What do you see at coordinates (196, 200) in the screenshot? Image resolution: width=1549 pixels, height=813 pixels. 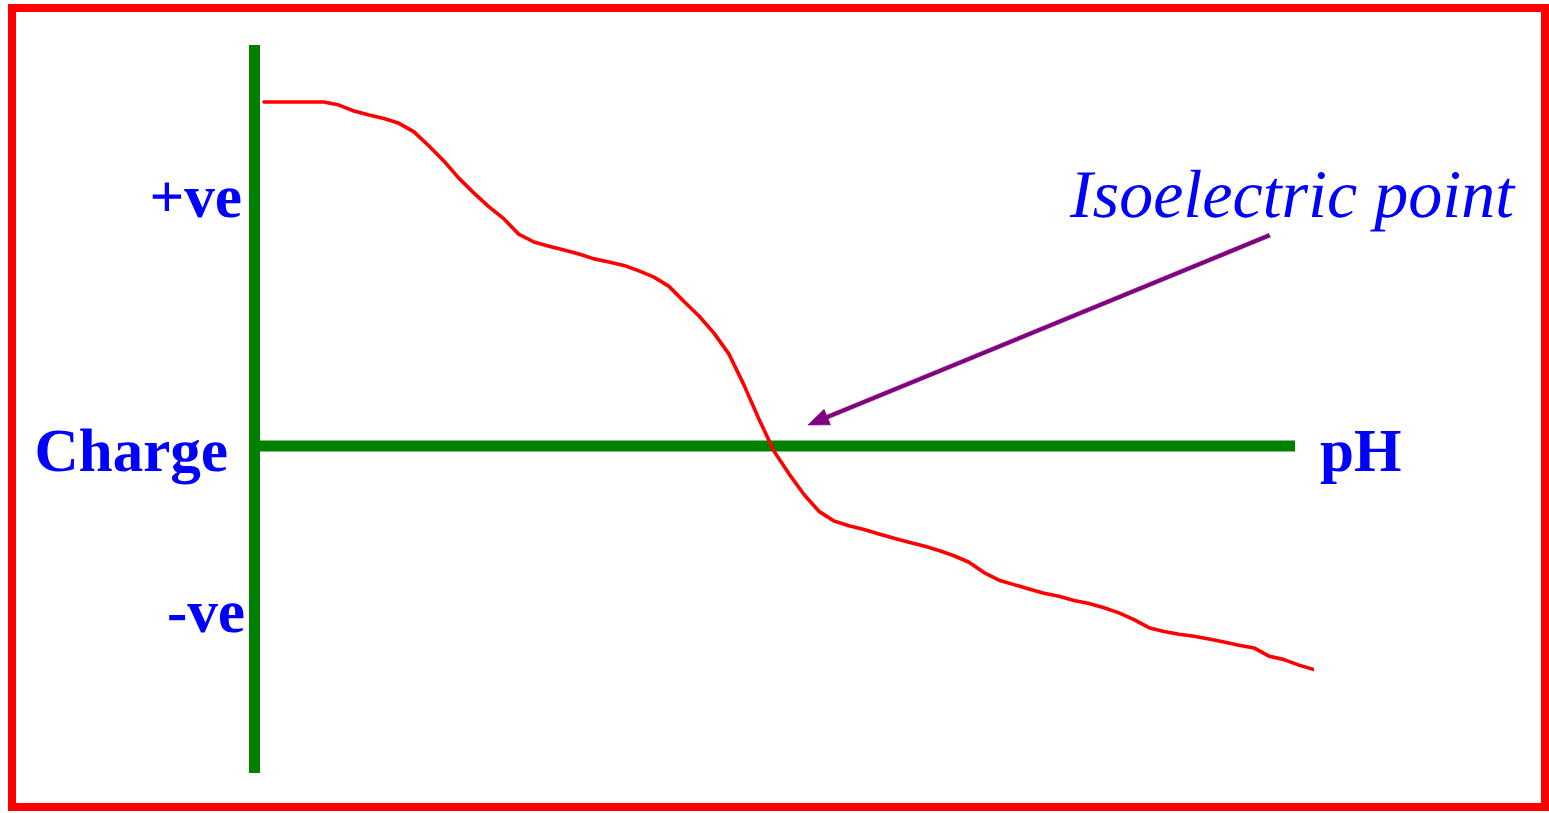 I see `text: +ve` at bounding box center [196, 200].